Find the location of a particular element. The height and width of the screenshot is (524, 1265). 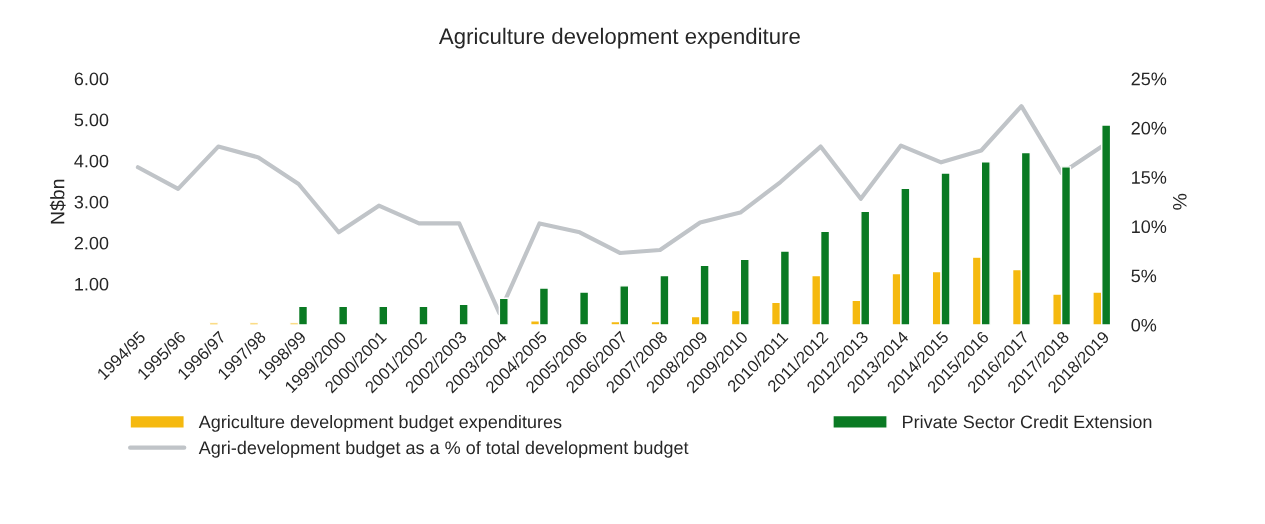

y-tick-label: 4.00 is located at coordinates (91, 161).